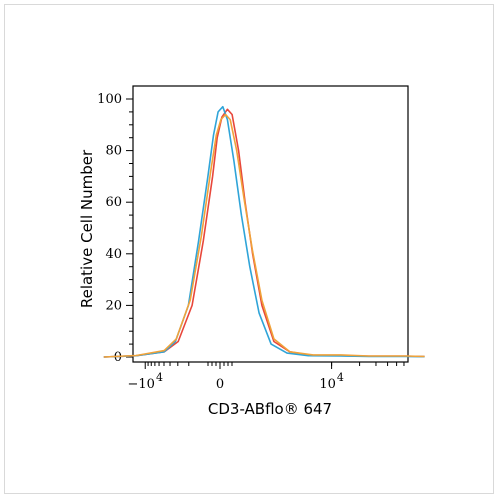  What do you see at coordinates (115, 228) in the screenshot?
I see `y-axis: 0 20 40 60 80 100` at bounding box center [115, 228].